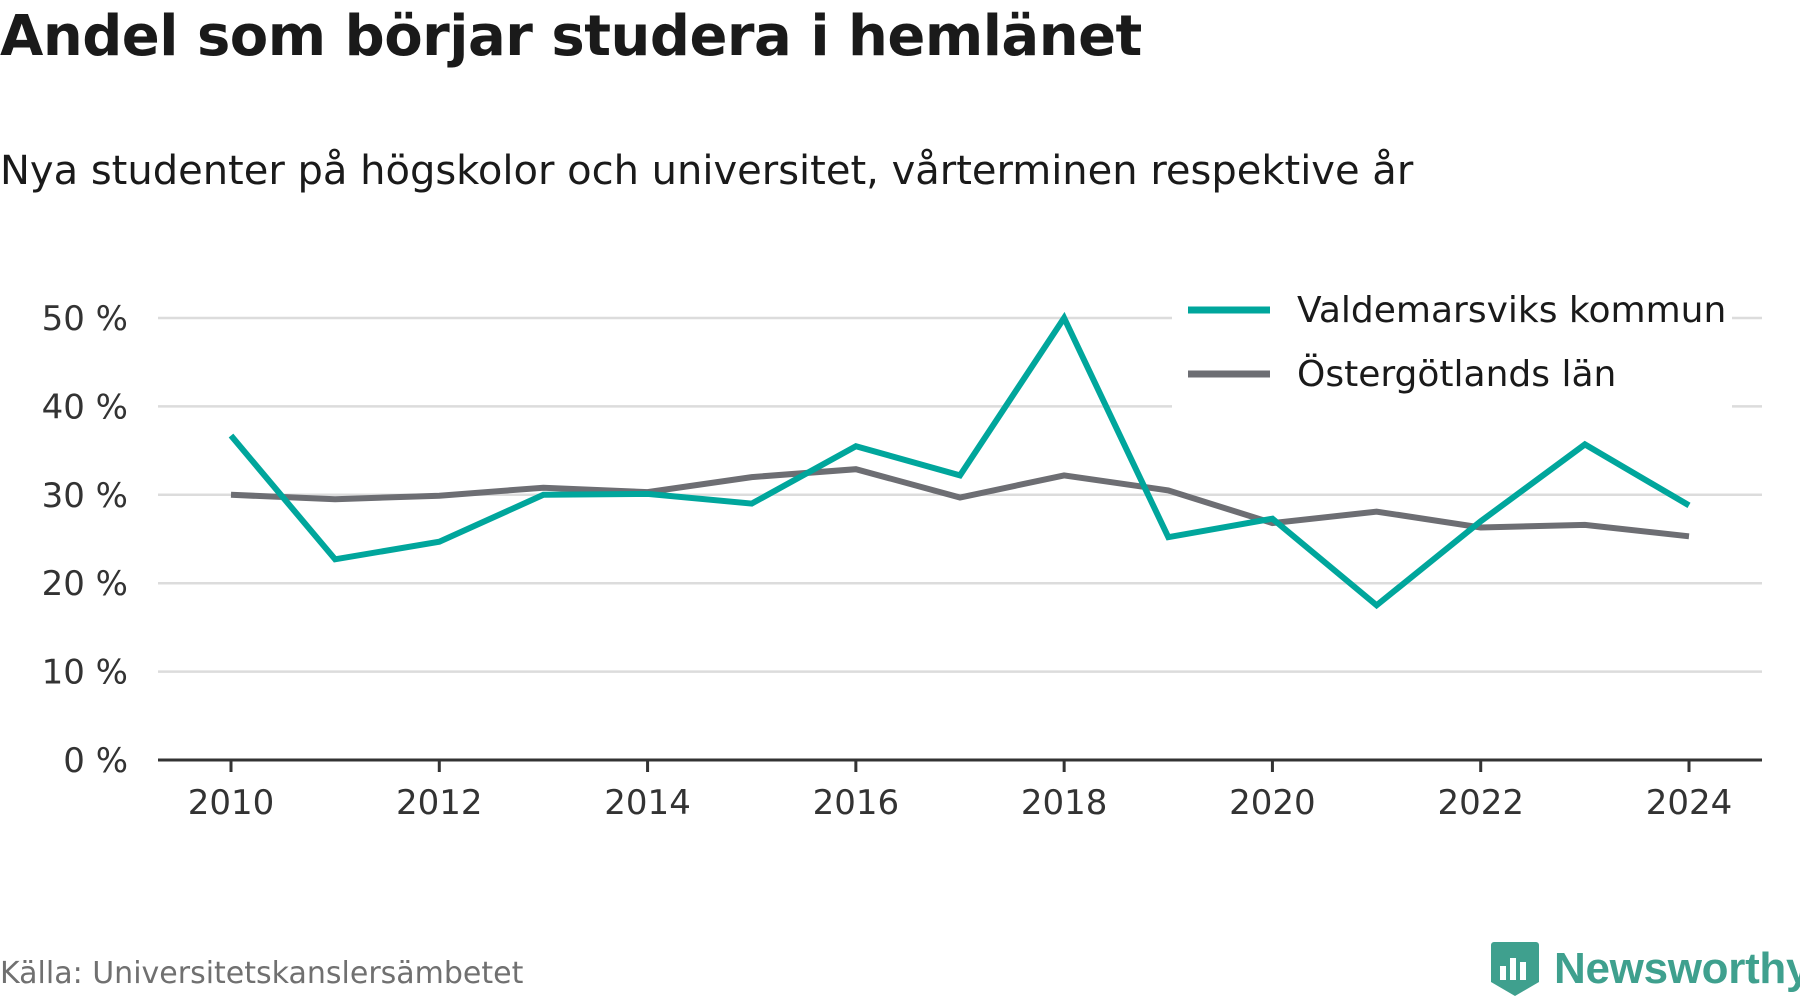  I want to click on source-note: Källa: Universitetskanslersämbetet, so click(262, 973).